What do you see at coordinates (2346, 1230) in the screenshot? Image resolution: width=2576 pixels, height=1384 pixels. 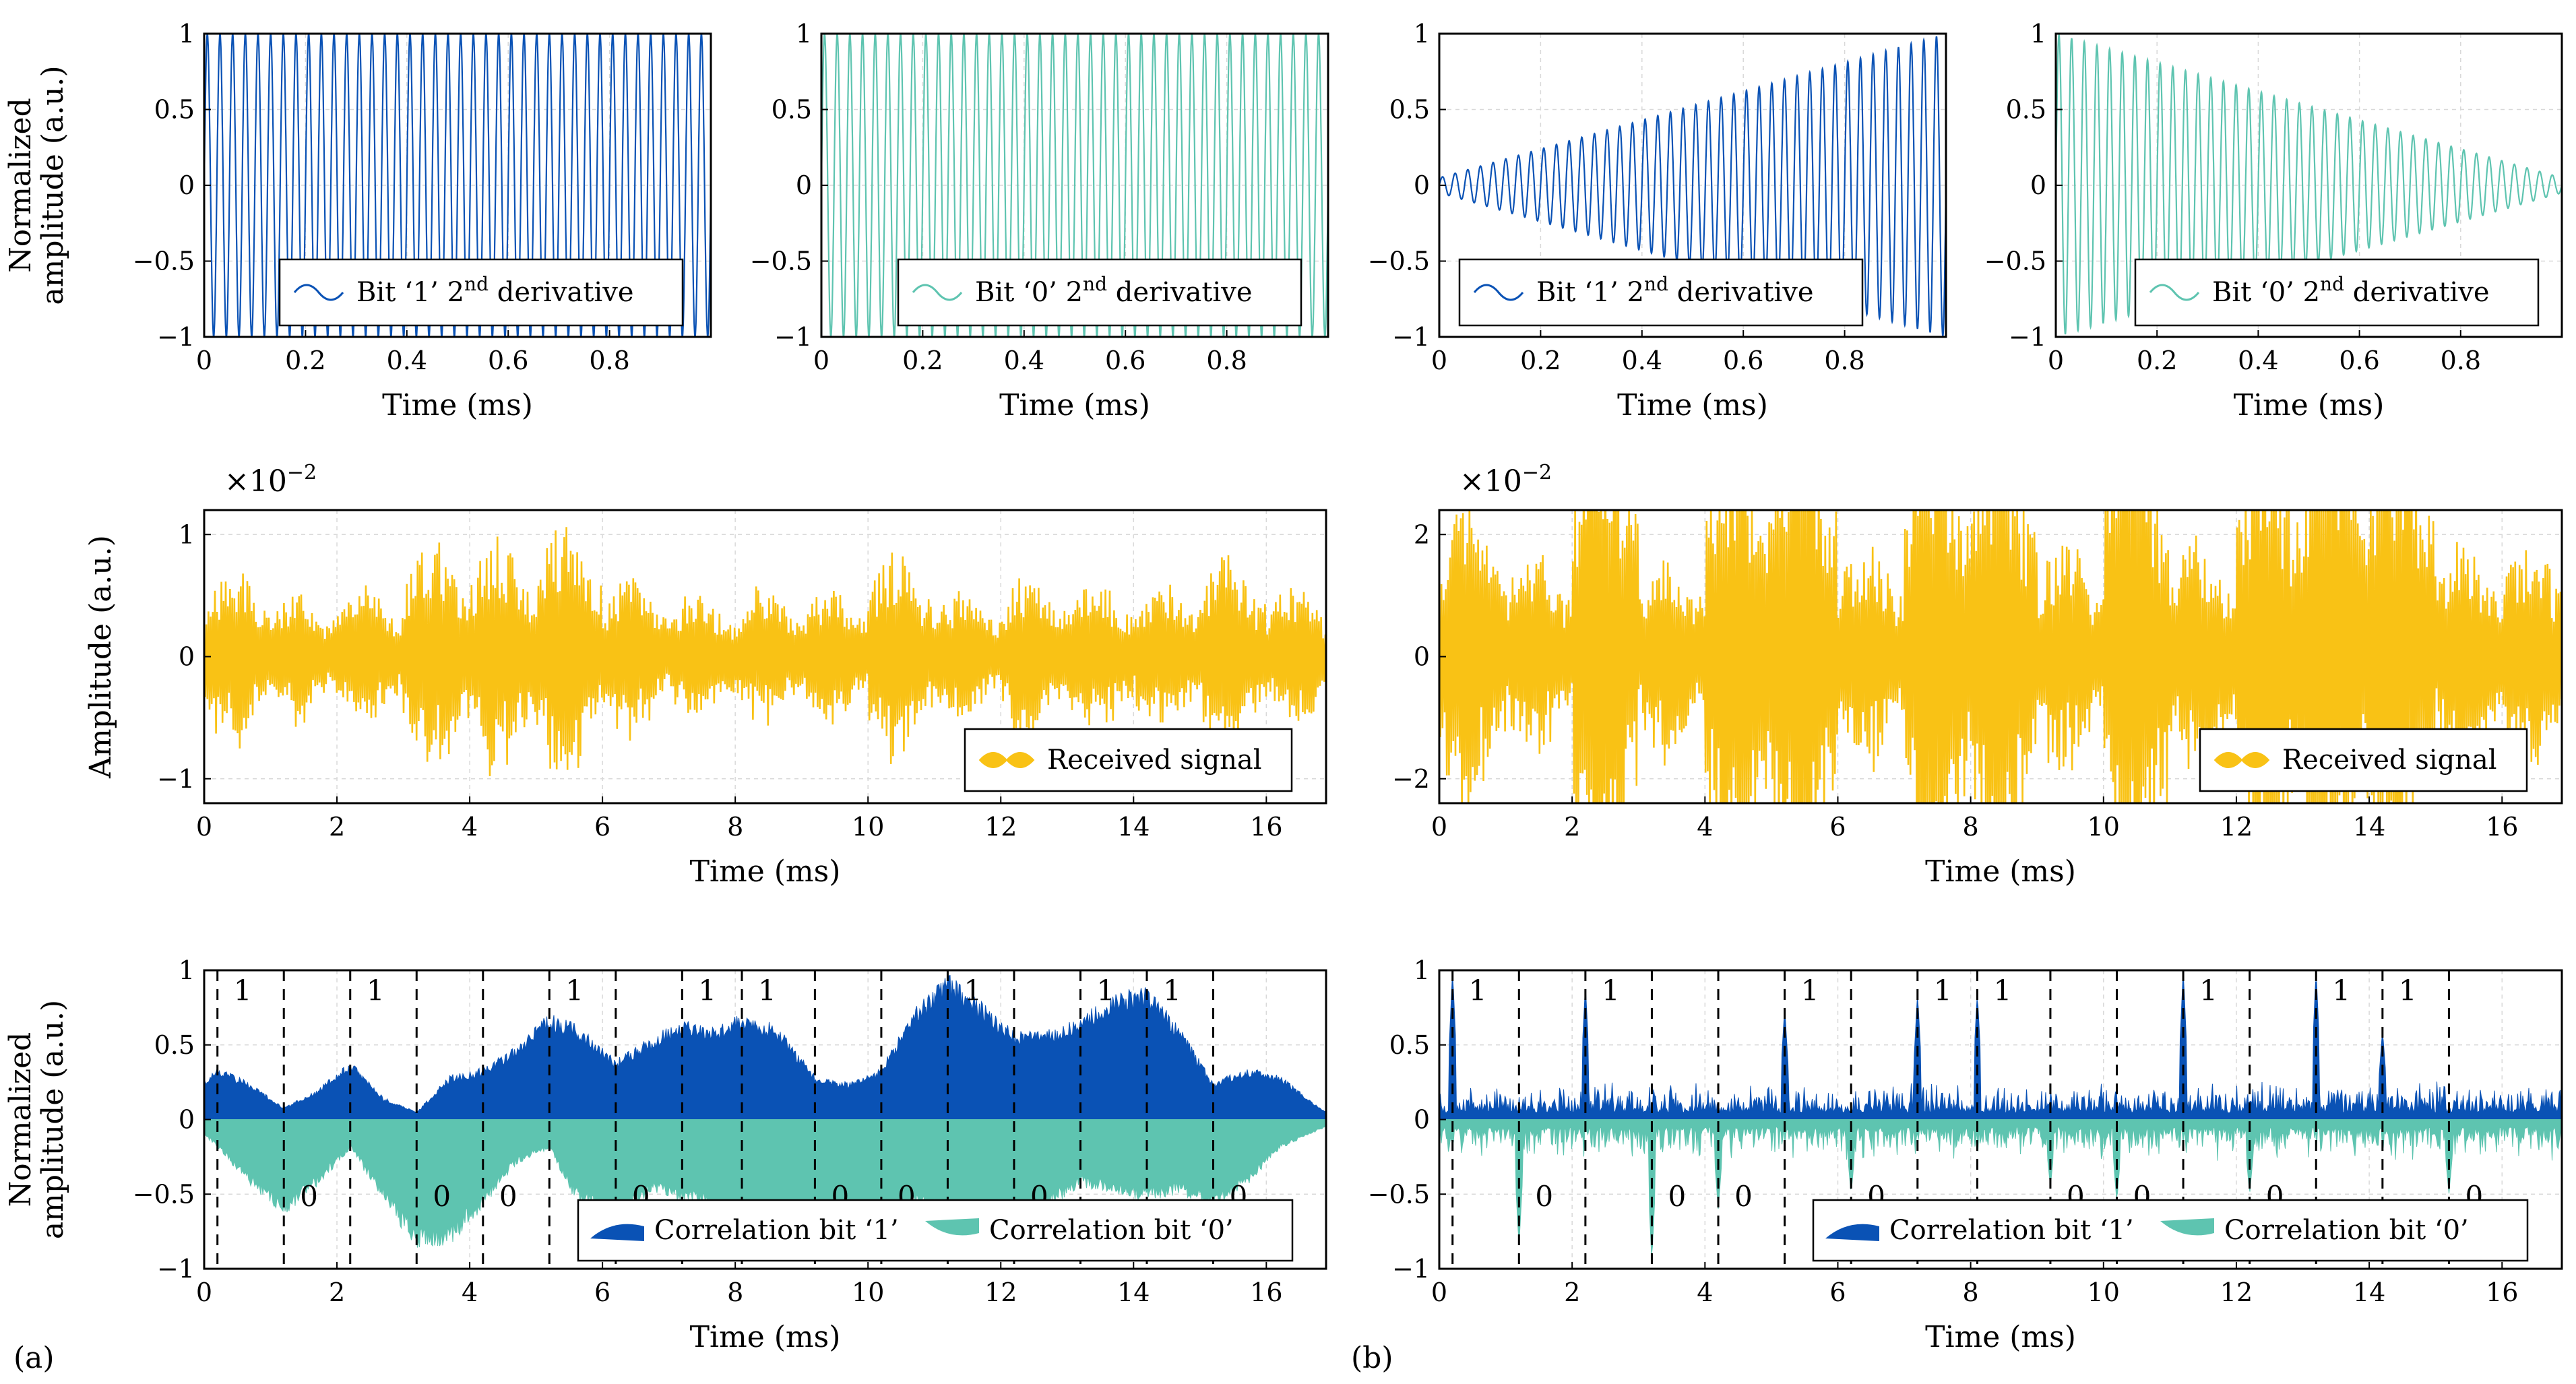 I see `legend-label-bit0: Correlation bit ‘0’` at bounding box center [2346, 1230].